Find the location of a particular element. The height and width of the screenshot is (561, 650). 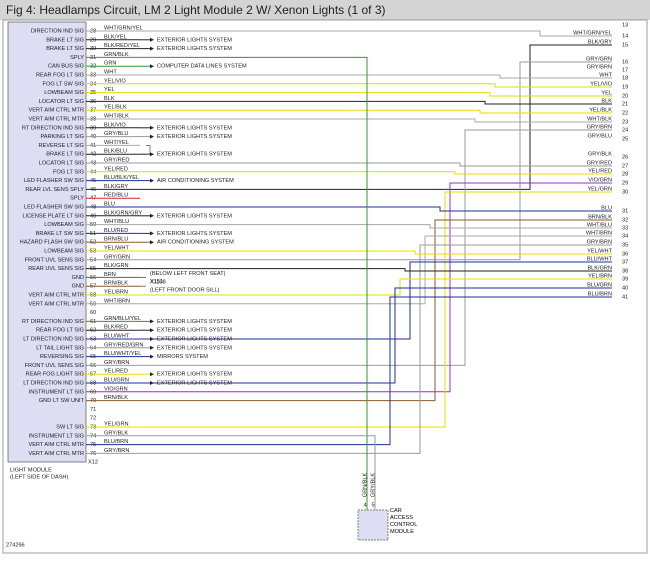

right-wire-color: YEL is located at coordinates (606, 93).